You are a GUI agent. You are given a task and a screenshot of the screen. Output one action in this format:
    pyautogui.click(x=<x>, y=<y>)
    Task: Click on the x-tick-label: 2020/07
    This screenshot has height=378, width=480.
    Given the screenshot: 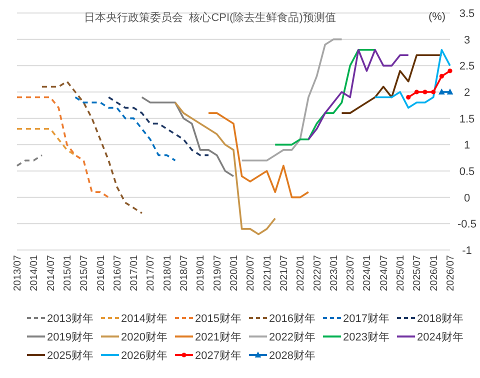 What is the action you would take?
    pyautogui.click(x=251, y=273)
    